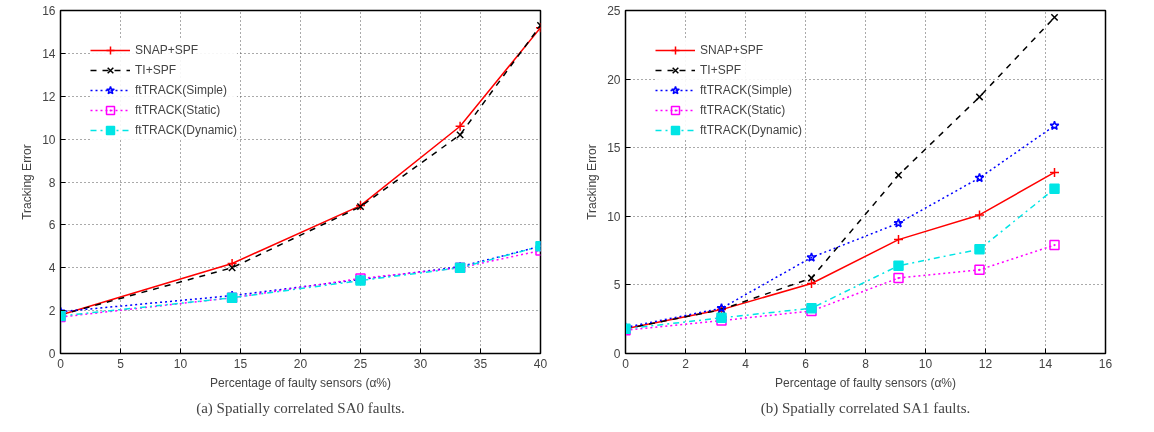  I want to click on y-tick-label: 16, so click(49, 11).